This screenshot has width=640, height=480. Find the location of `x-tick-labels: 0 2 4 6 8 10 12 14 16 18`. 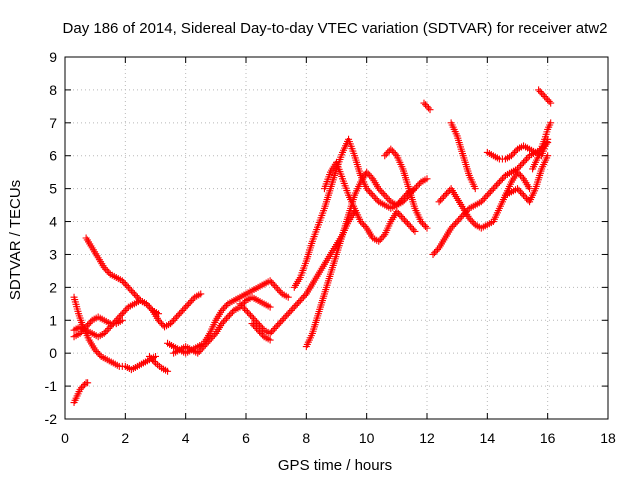

x-tick-labels: 0 2 4 6 8 10 12 14 16 18 is located at coordinates (338, 438).